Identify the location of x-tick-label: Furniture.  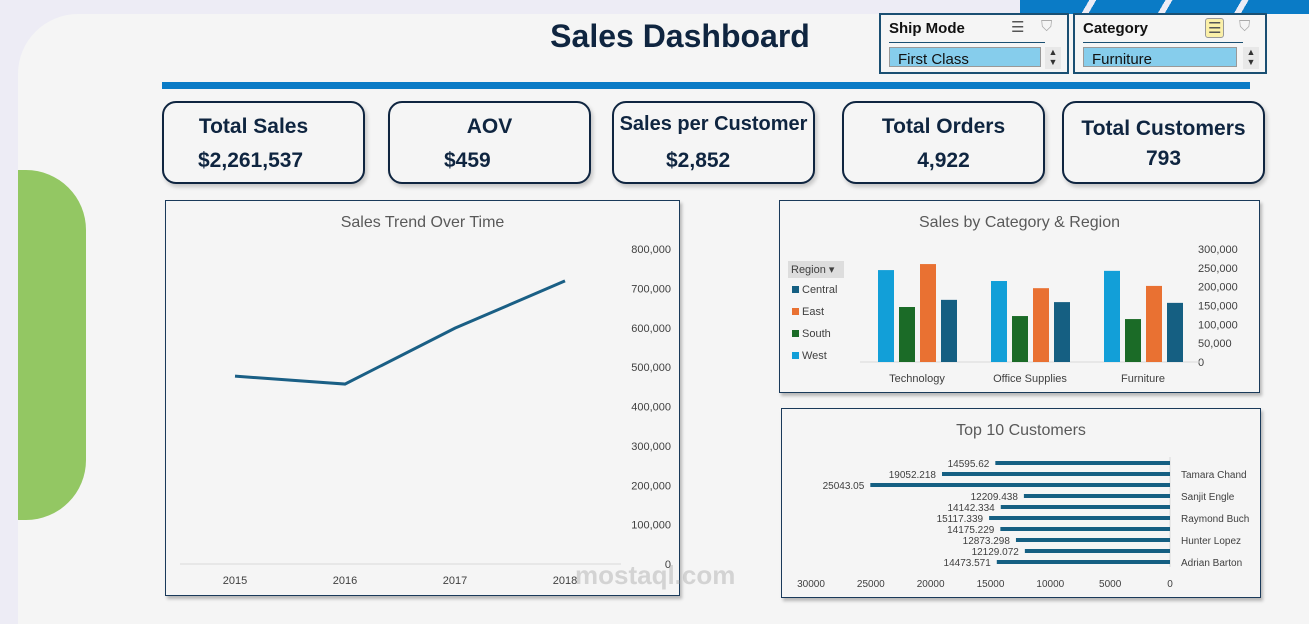
(1143, 379).